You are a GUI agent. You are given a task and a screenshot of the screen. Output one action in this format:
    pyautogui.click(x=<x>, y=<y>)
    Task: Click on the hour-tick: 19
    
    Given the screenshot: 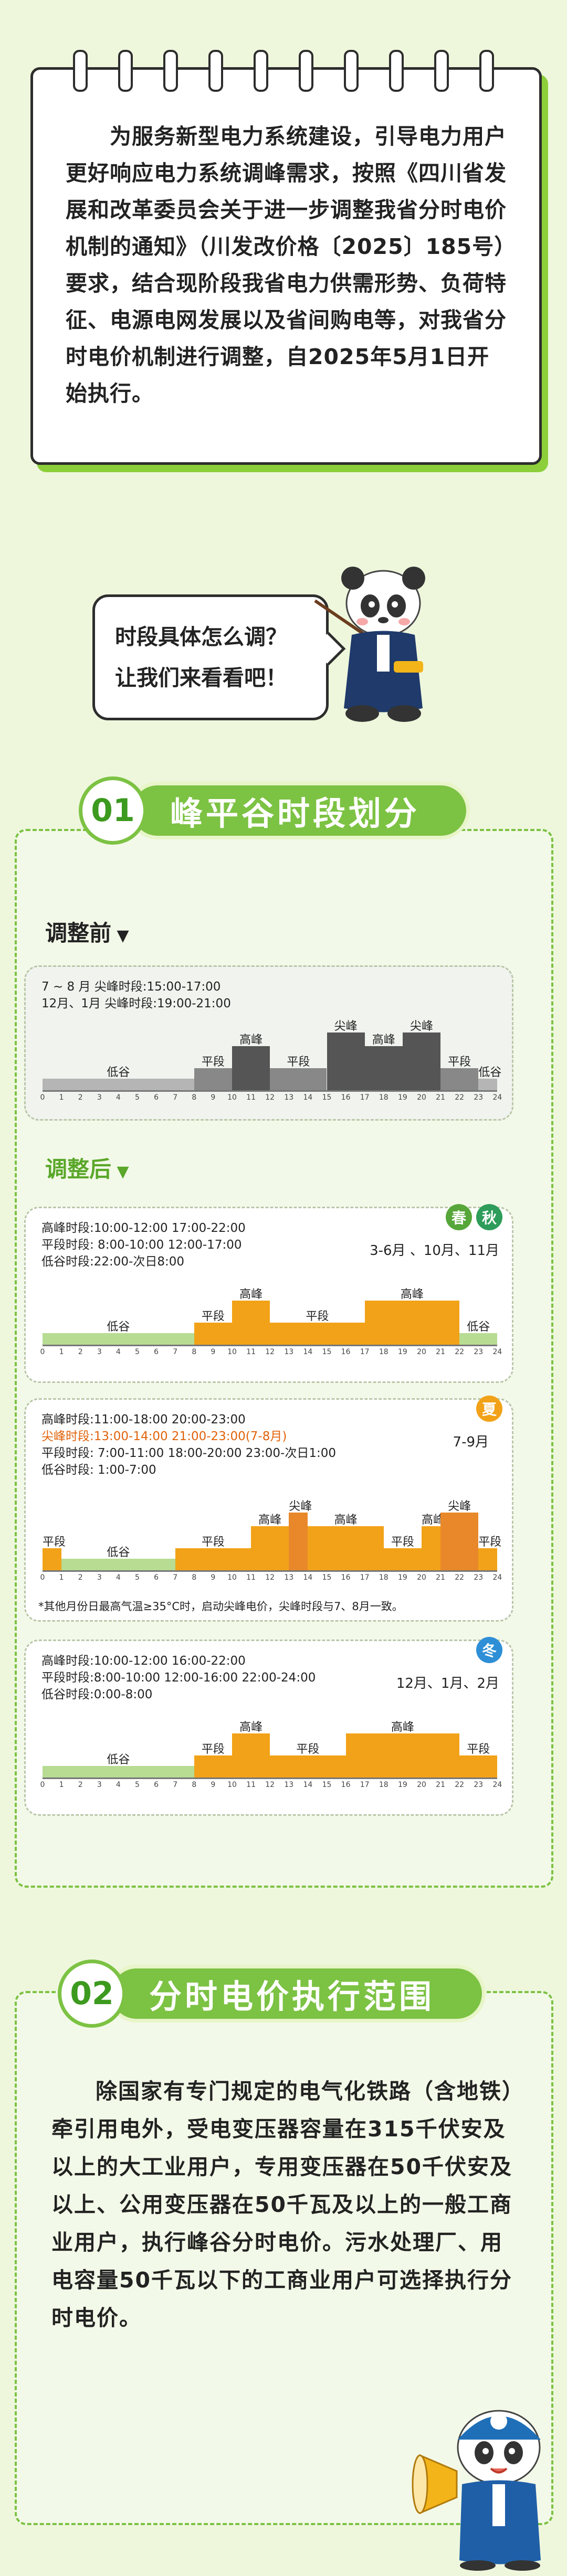 What is the action you would take?
    pyautogui.click(x=402, y=1097)
    